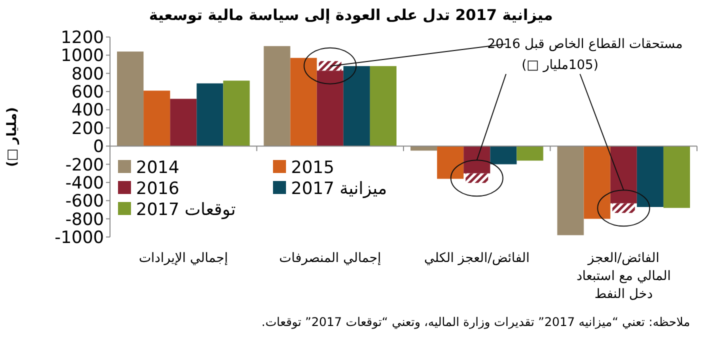 This screenshot has height=351, width=702. What do you see at coordinates (88, 110) in the screenshot?
I see `y-tick-label: 400` at bounding box center [88, 110].